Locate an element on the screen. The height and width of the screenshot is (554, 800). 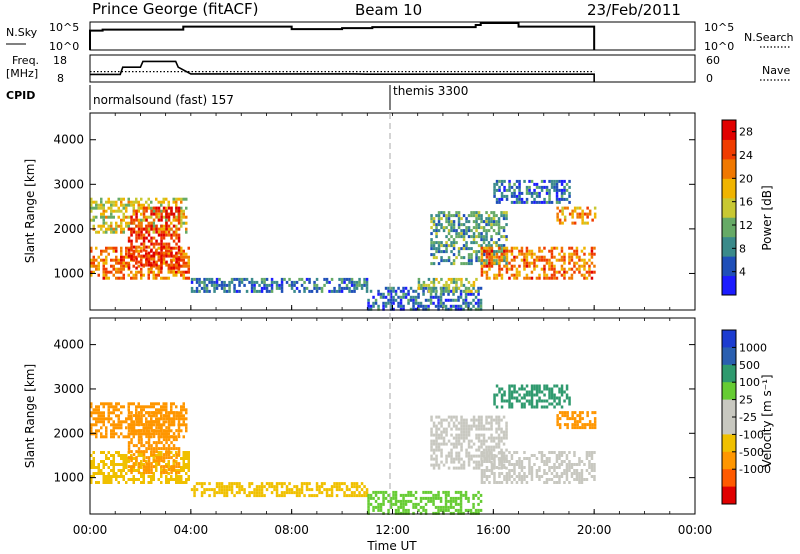
y-tick-label: 2000 is located at coordinates (68, 433).